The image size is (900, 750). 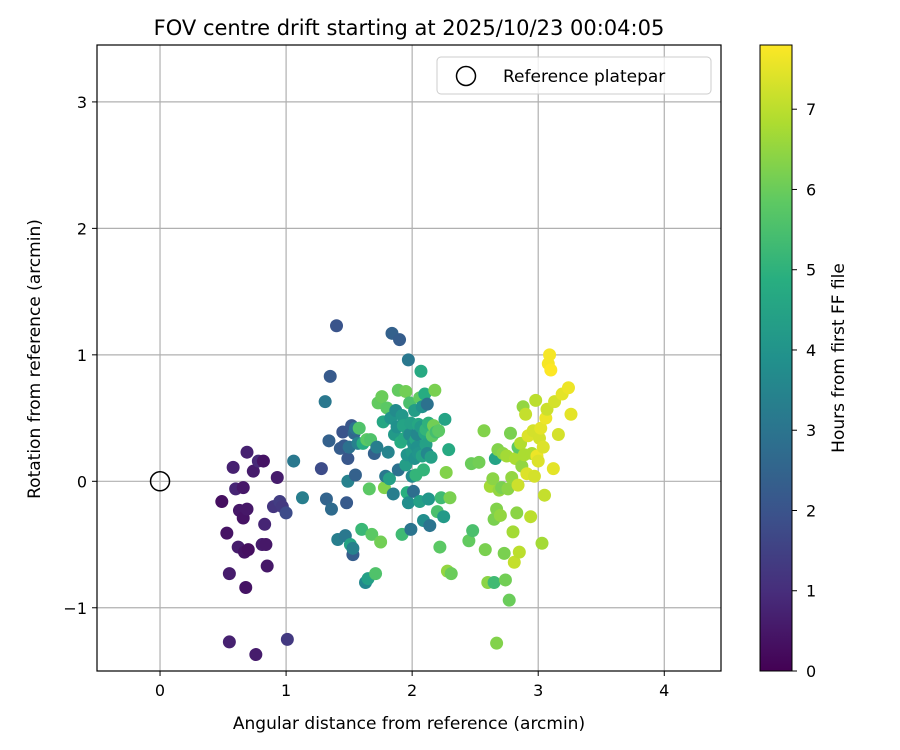 I want to click on x-tick-label: 2, so click(x=412, y=690).